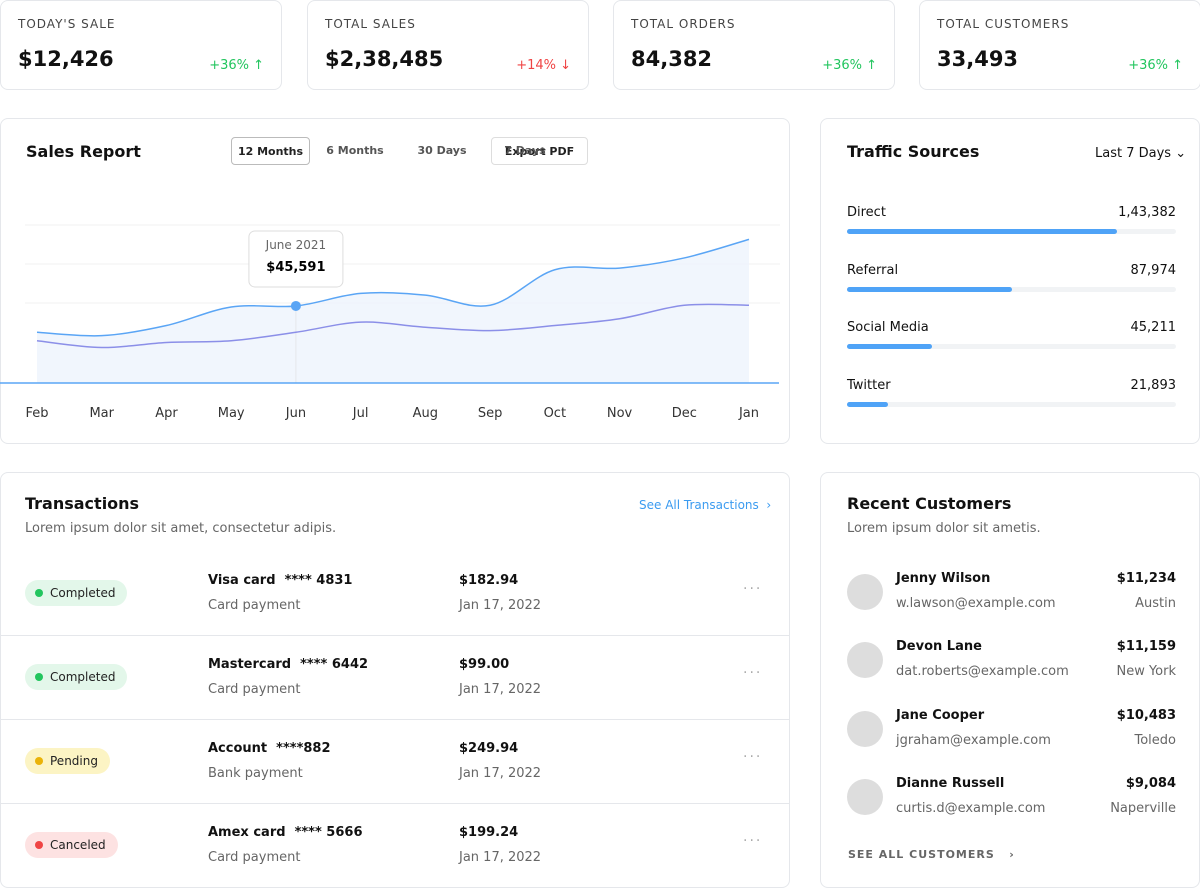 This screenshot has height=888, width=1200. Describe the element at coordinates (950, 783) in the screenshot. I see `customer-name: Dianne Russell` at that location.